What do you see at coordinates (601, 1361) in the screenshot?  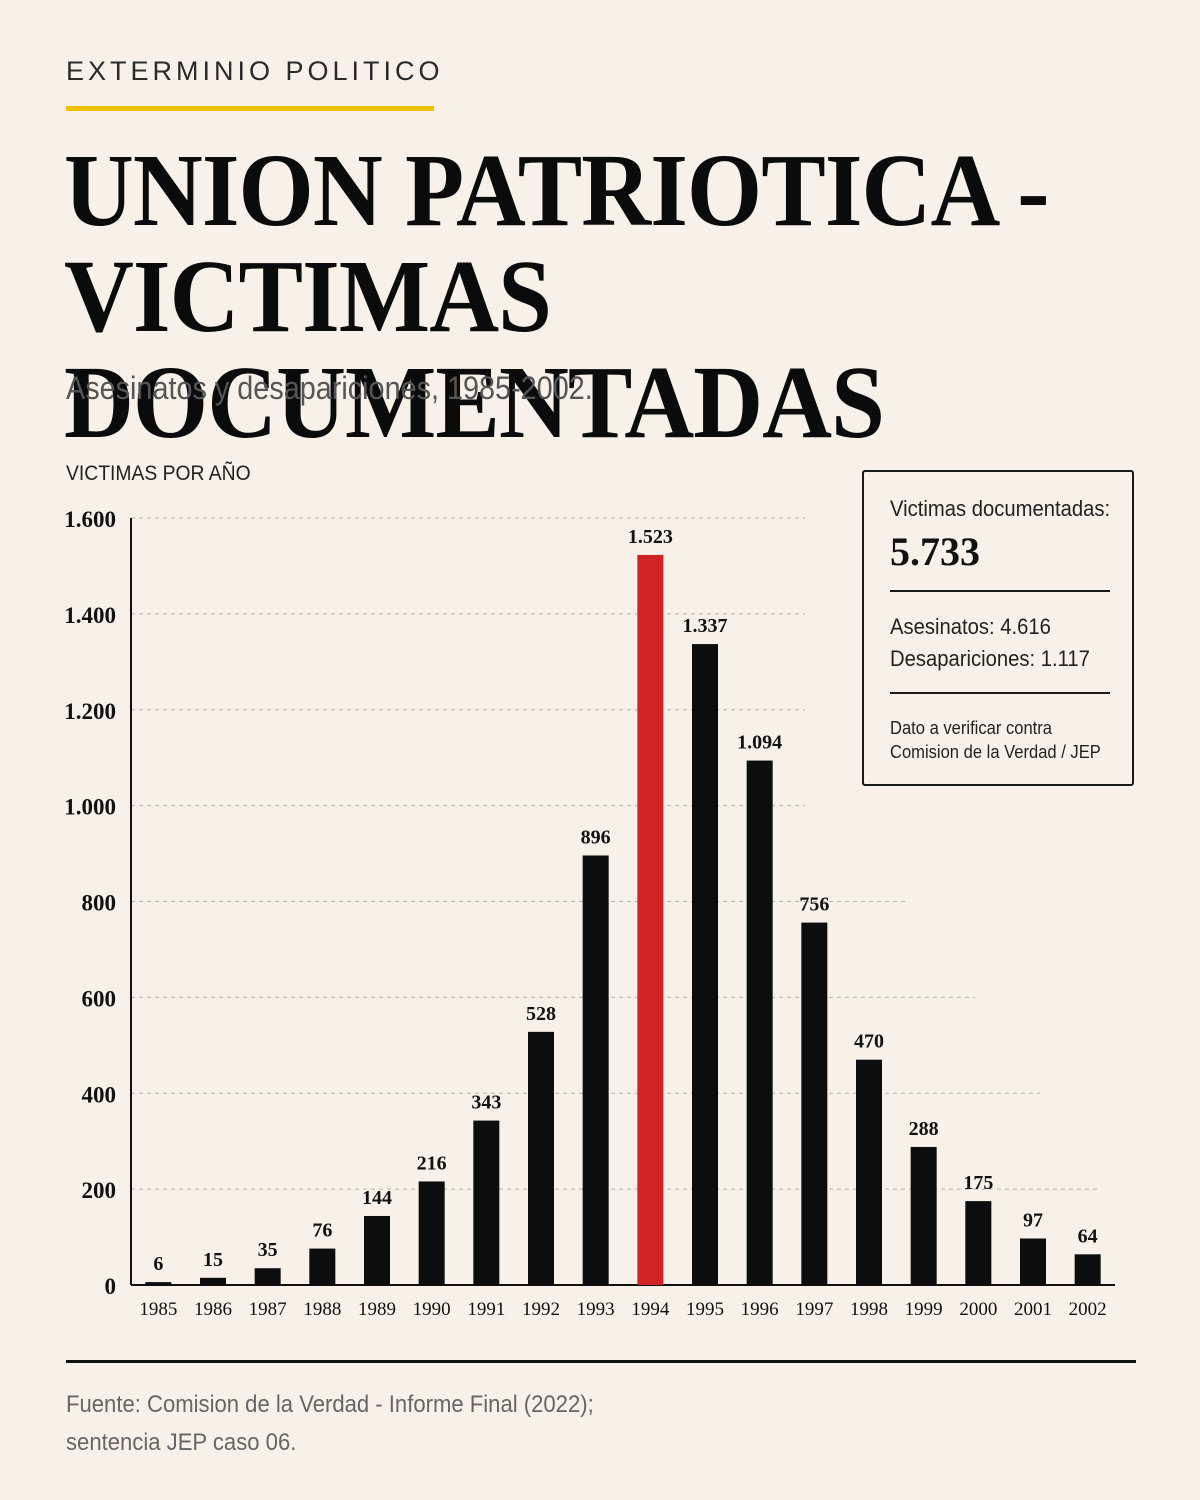 I see `footer-divider` at bounding box center [601, 1361].